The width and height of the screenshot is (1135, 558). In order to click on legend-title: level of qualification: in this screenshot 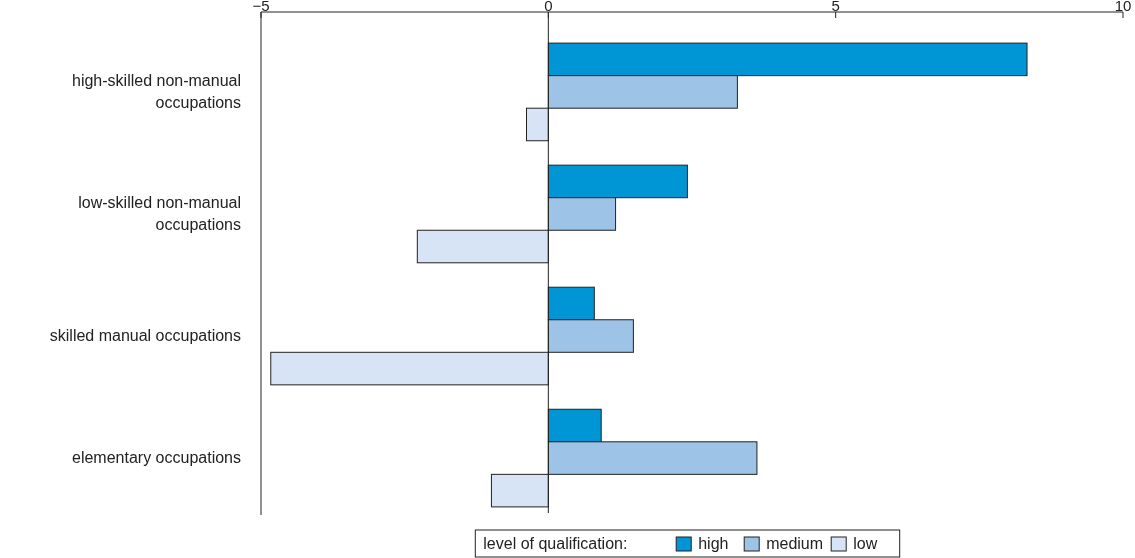, I will do `click(555, 543)`.